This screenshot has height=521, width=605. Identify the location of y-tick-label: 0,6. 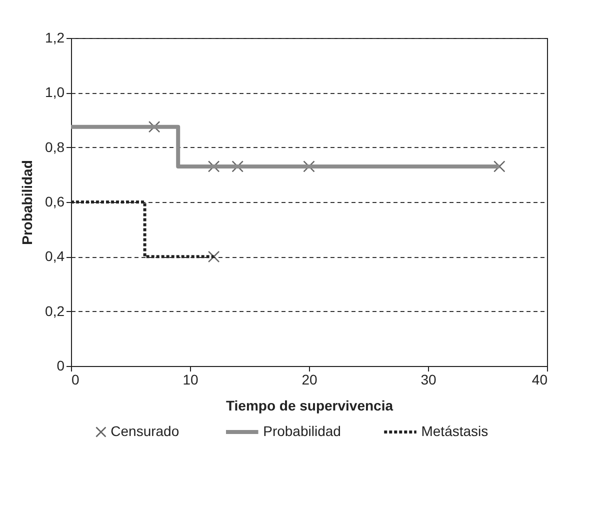
(55, 202).